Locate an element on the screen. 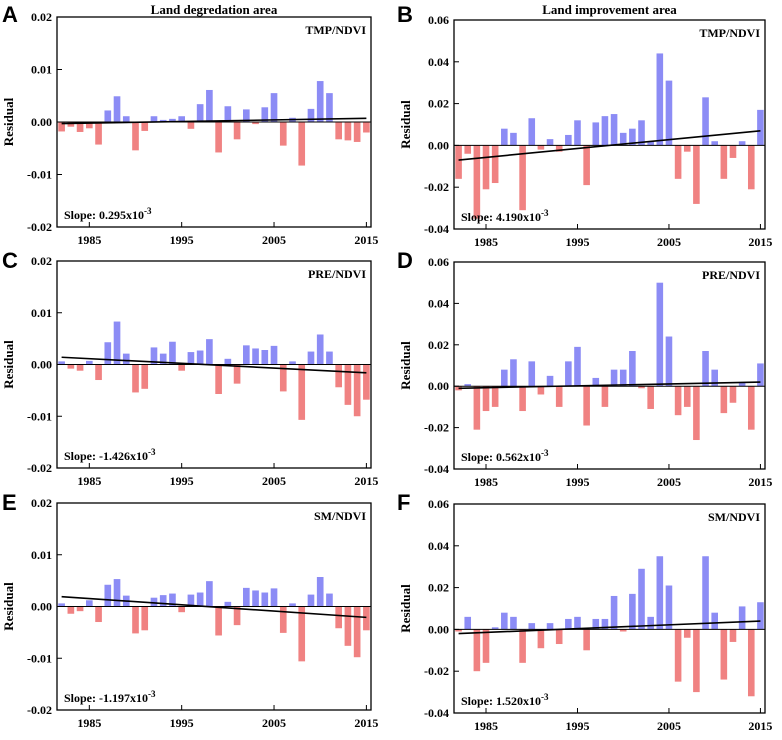  slope-annotation: Slope: 1.520x10-3 is located at coordinates (505, 700).